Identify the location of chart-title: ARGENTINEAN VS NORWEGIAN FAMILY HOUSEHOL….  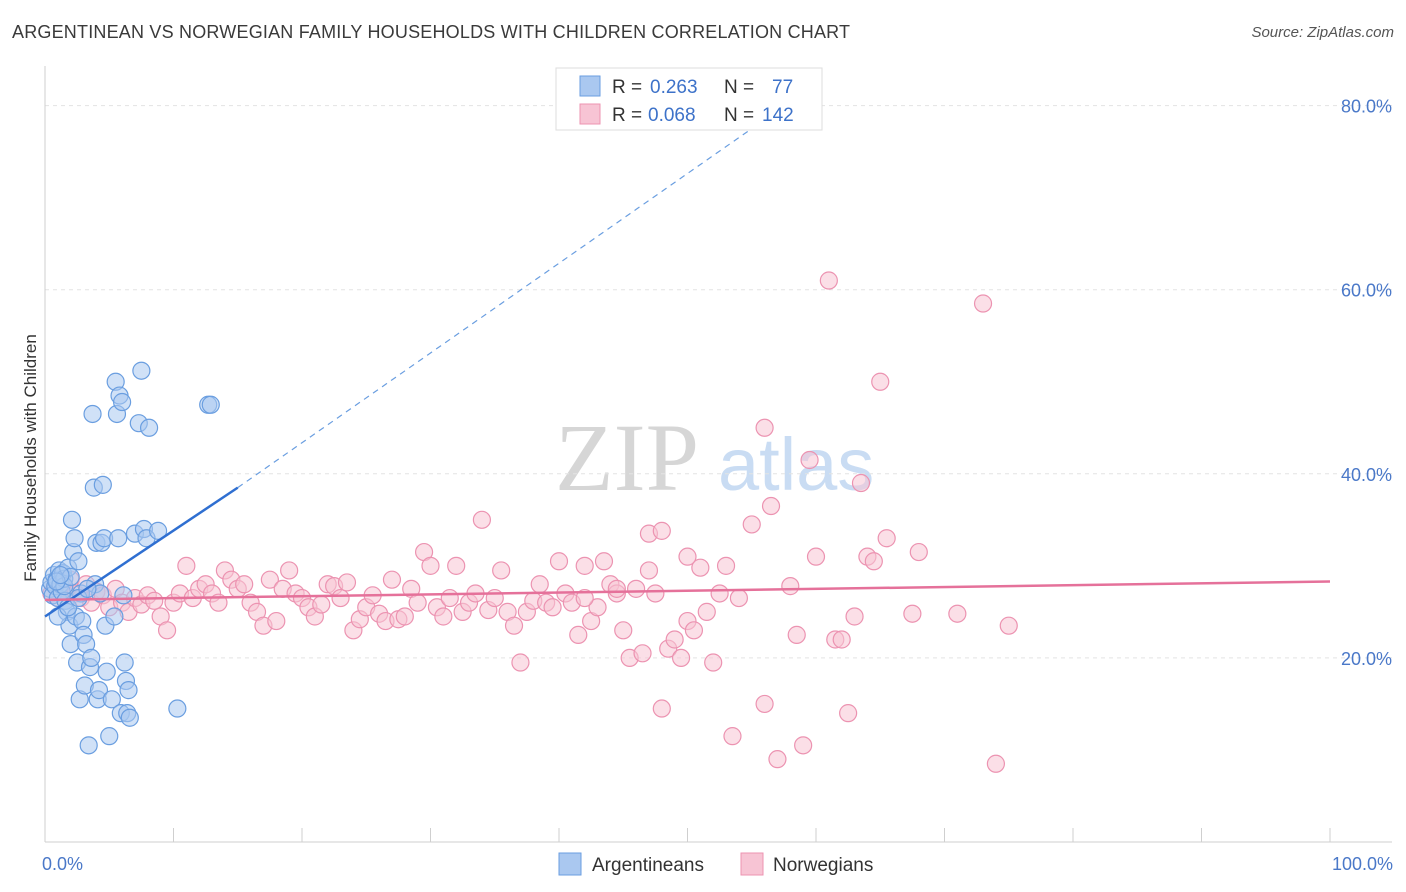
(431, 32).